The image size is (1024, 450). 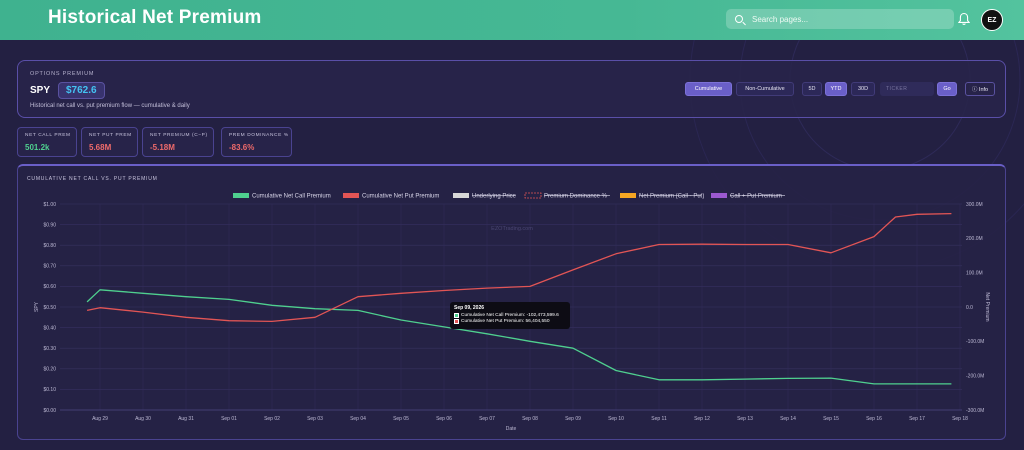 I want to click on x-tick-label: Sep 06, so click(x=444, y=419).